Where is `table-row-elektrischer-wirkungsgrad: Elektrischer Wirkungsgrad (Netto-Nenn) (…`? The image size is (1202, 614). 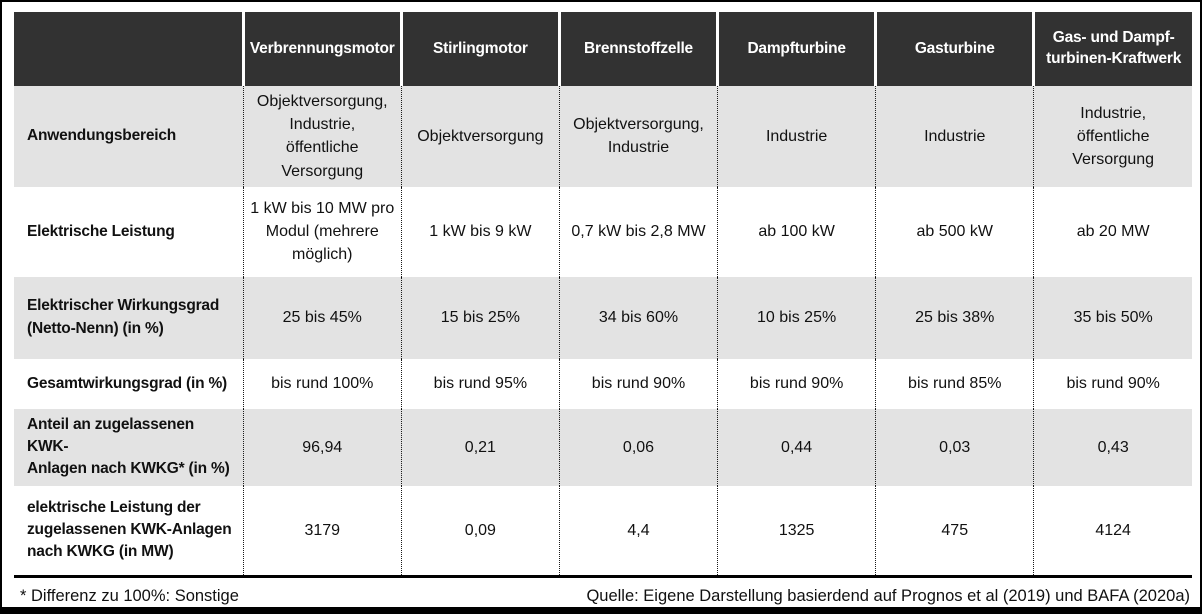 table-row-elektrischer-wirkungsgrad: Elektrischer Wirkungsgrad (Netto-Nenn) (… is located at coordinates (603, 317).